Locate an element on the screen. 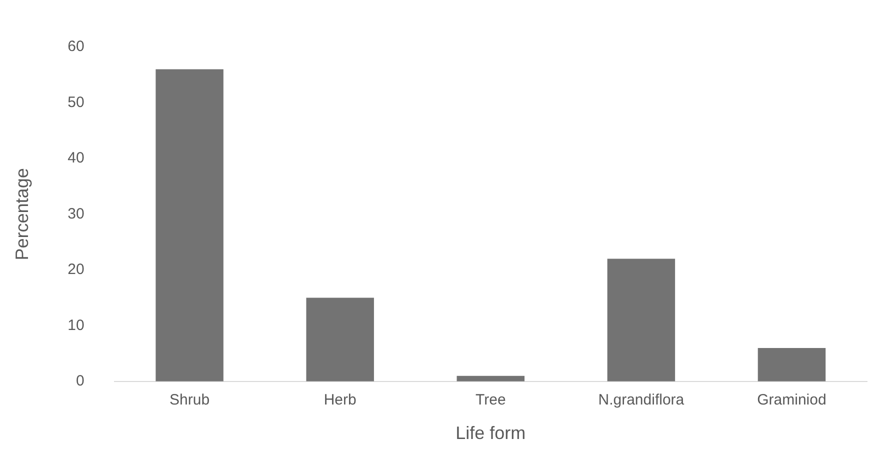 The width and height of the screenshot is (885, 457). x-tick-label: Tree is located at coordinates (490, 400).